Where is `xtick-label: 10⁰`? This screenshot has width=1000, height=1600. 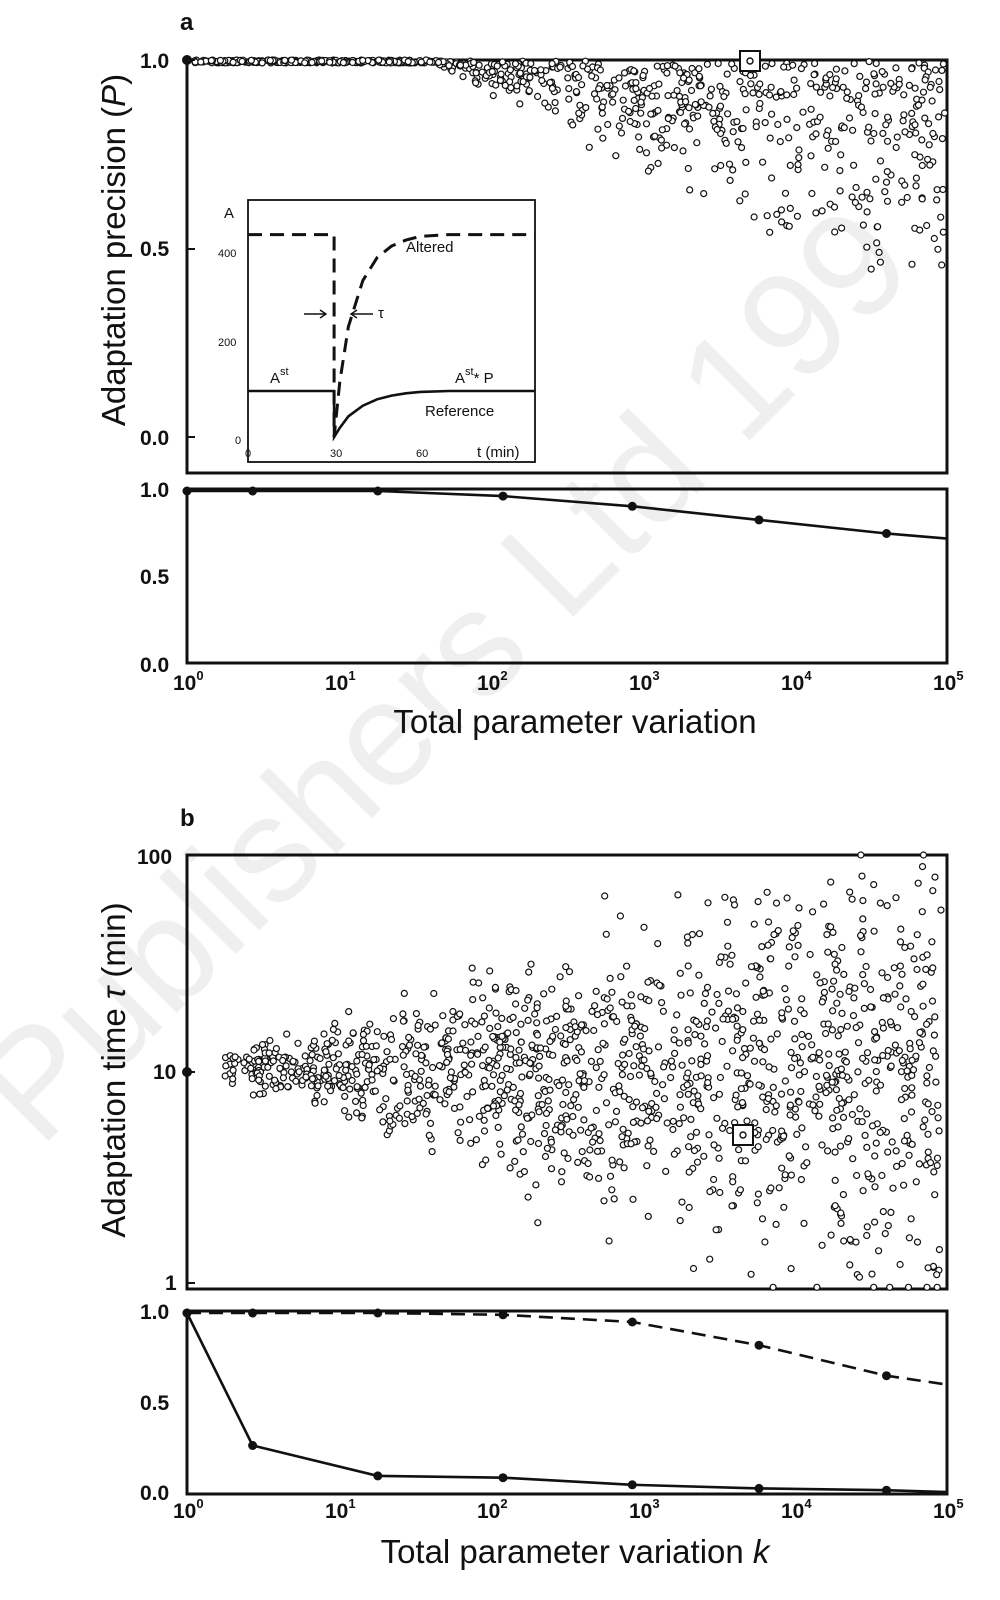 xtick-label: 10⁰ is located at coordinates (188, 681).